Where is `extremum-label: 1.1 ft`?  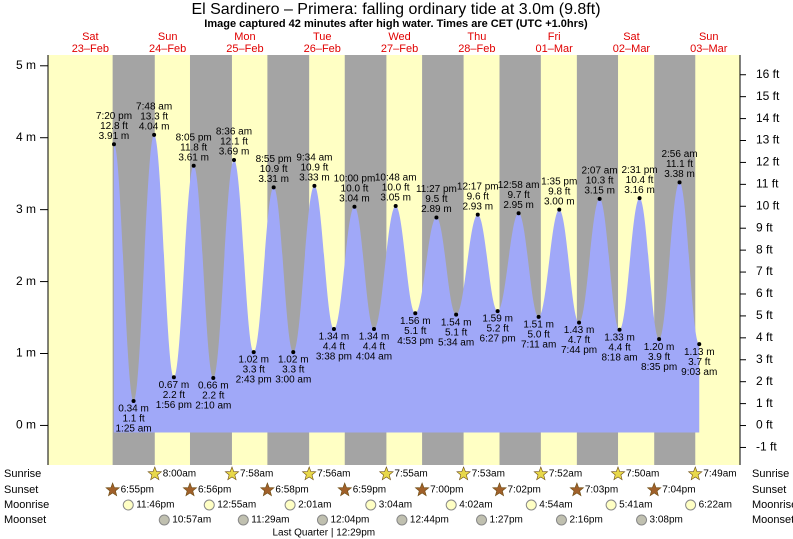
extremum-label: 1.1 ft is located at coordinates (133, 419).